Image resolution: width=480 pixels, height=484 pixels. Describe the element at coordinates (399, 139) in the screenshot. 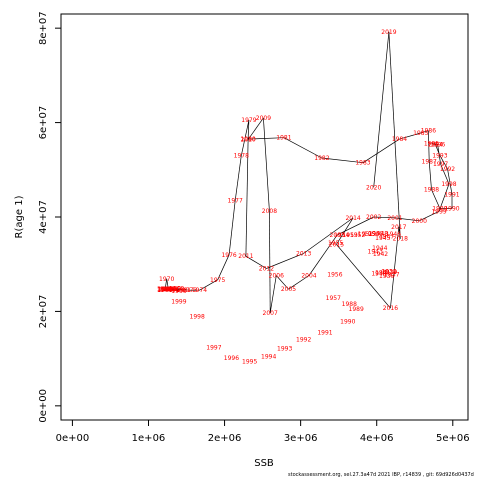

I see `point-label: 1984` at that location.